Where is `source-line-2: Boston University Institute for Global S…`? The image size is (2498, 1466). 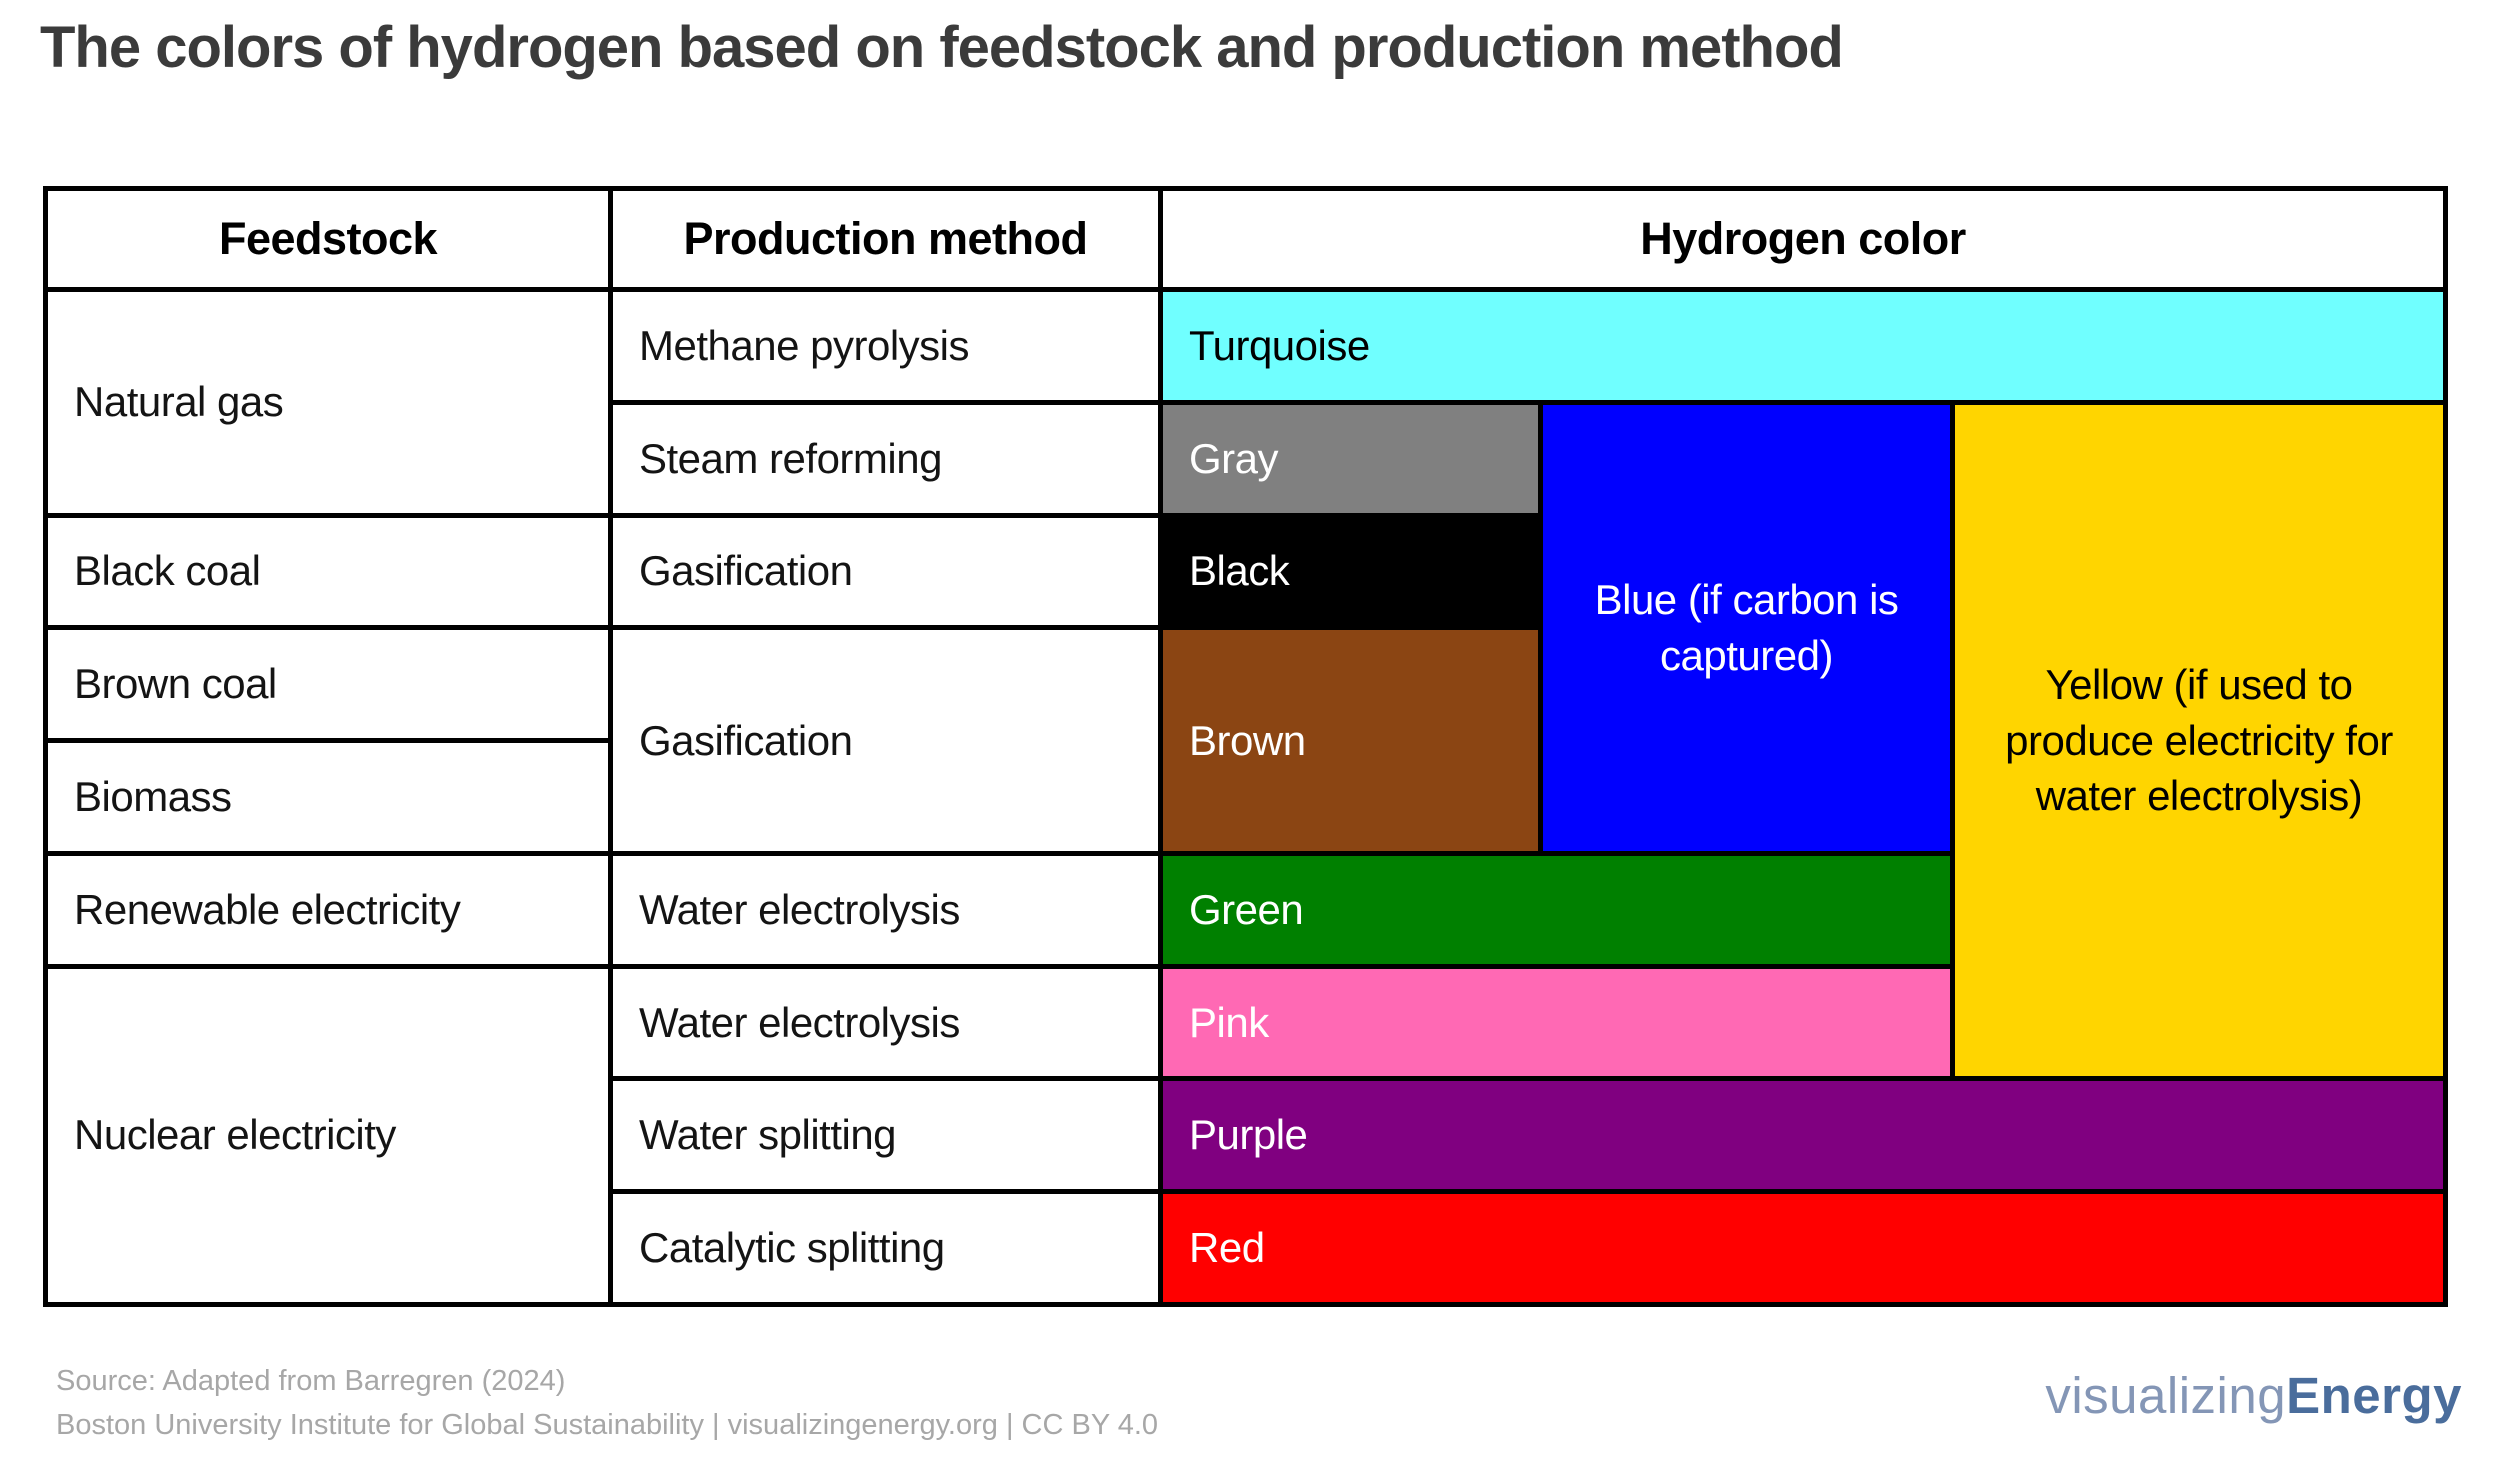
source-line-2: Boston University Institute for Global S… is located at coordinates (607, 1424).